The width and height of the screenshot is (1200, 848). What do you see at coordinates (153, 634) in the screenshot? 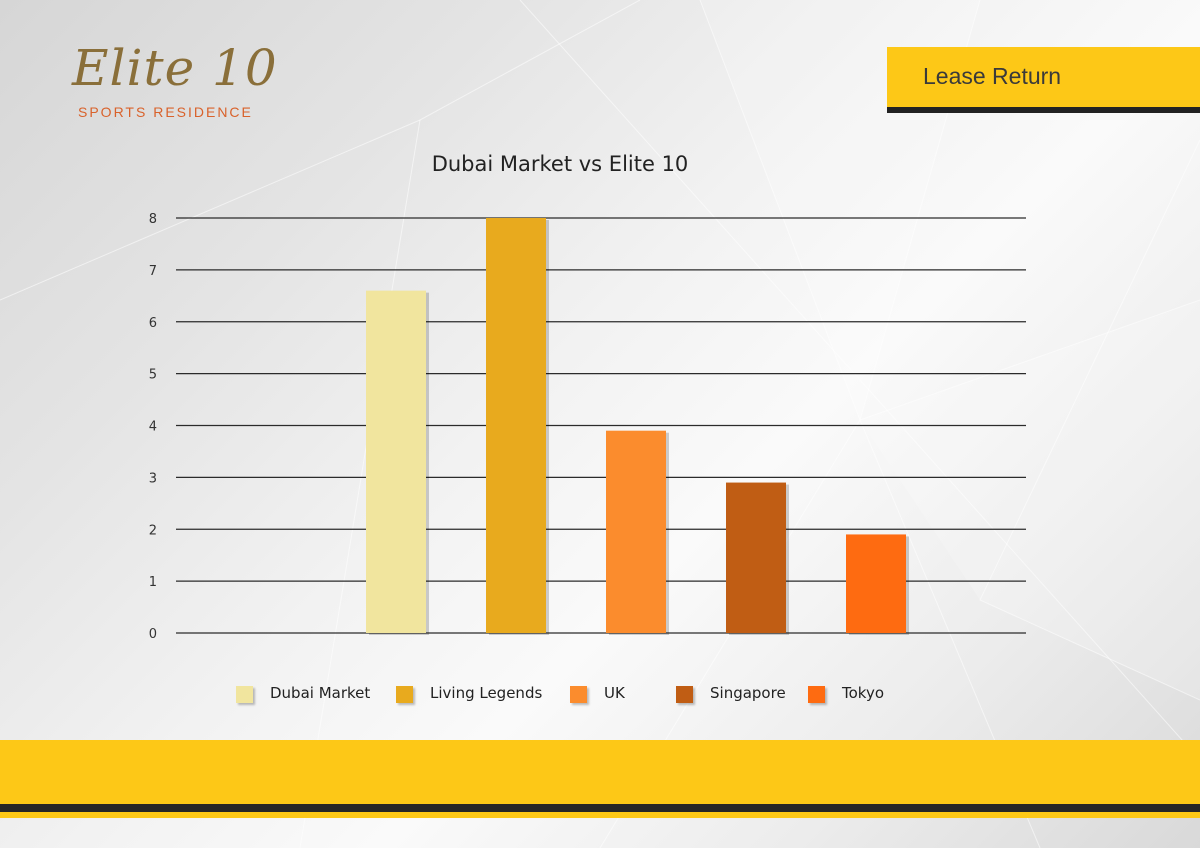
I see `y-tick-label: 0` at bounding box center [153, 634].